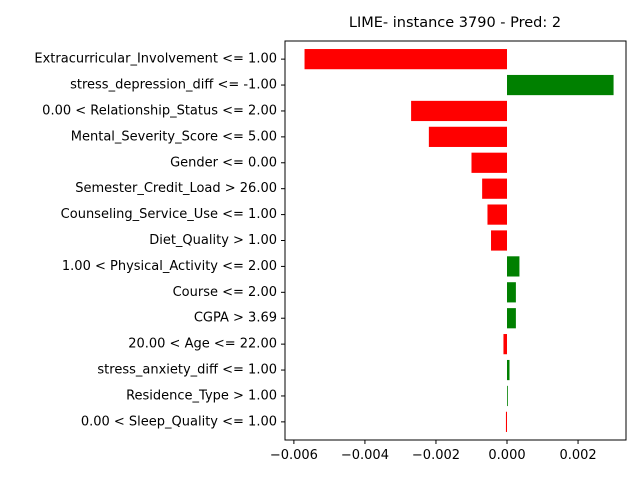 Image resolution: width=640 pixels, height=480 pixels. I want to click on x-tick-label: −0.002, so click(436, 455).